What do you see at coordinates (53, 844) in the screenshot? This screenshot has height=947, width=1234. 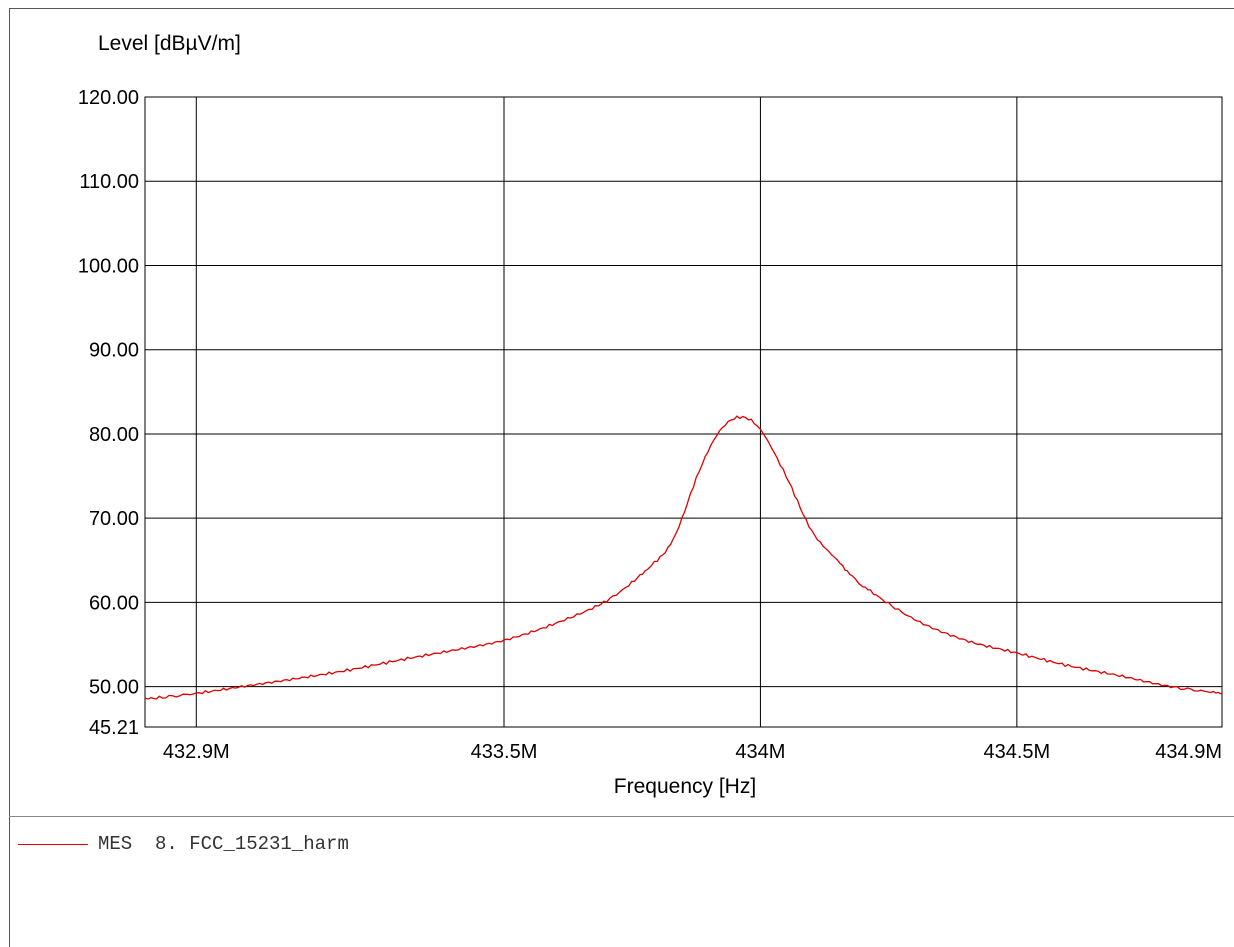 I see `legend-swatch` at bounding box center [53, 844].